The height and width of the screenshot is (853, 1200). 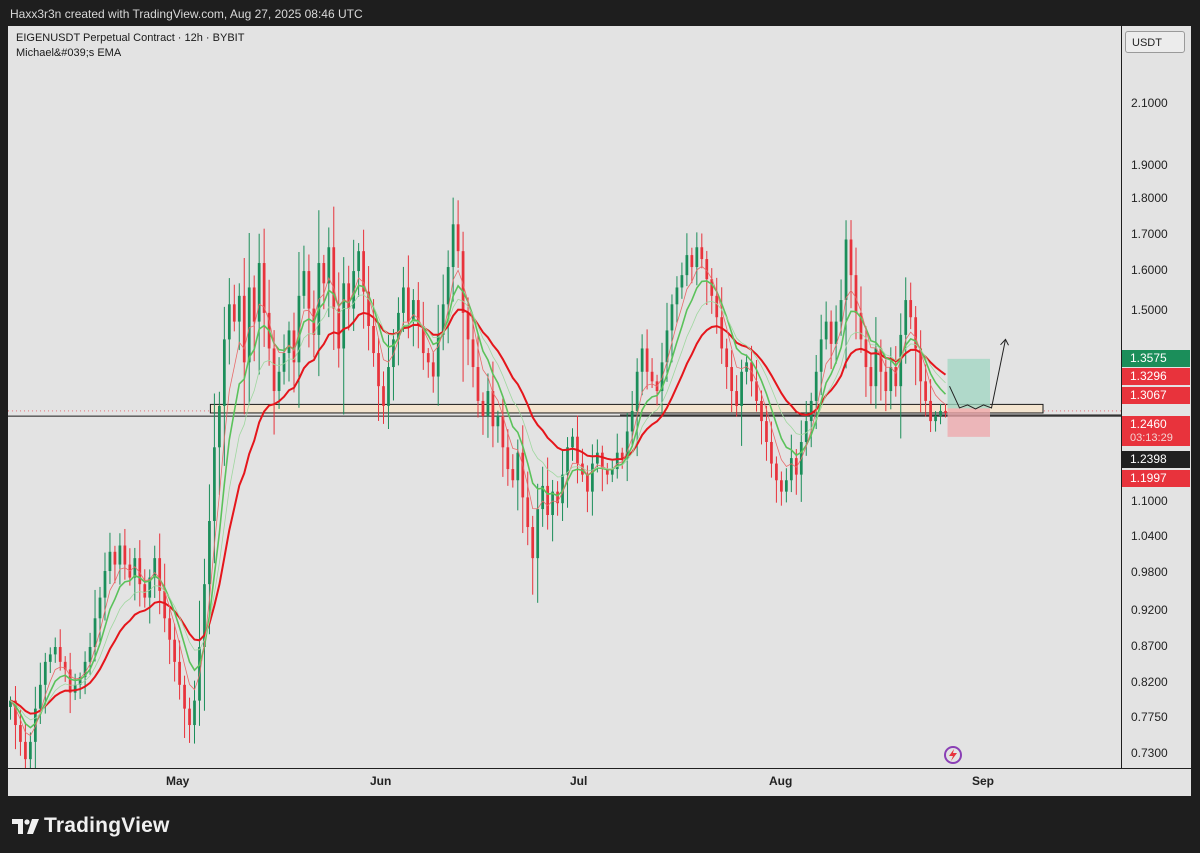 I want to click on support-zone, so click(x=626, y=408).